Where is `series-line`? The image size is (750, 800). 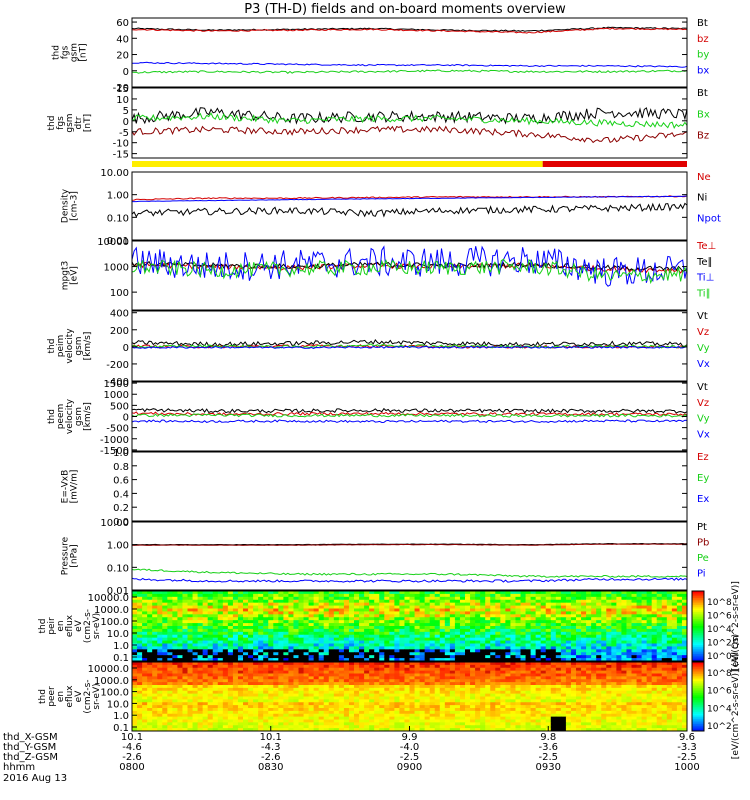
series-line is located at coordinates (409, 116).